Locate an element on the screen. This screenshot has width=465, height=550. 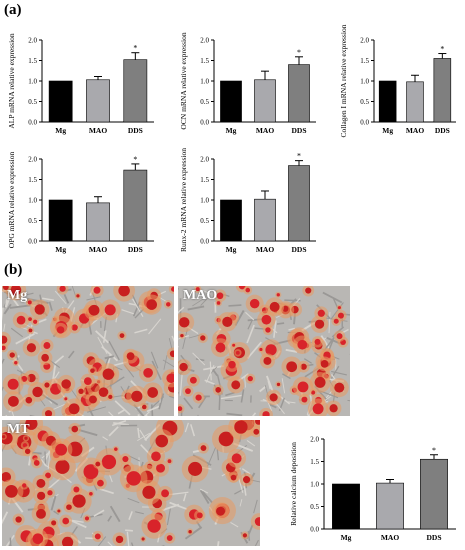
y-tick-label: 0.5 is located at coordinates (32, 221).